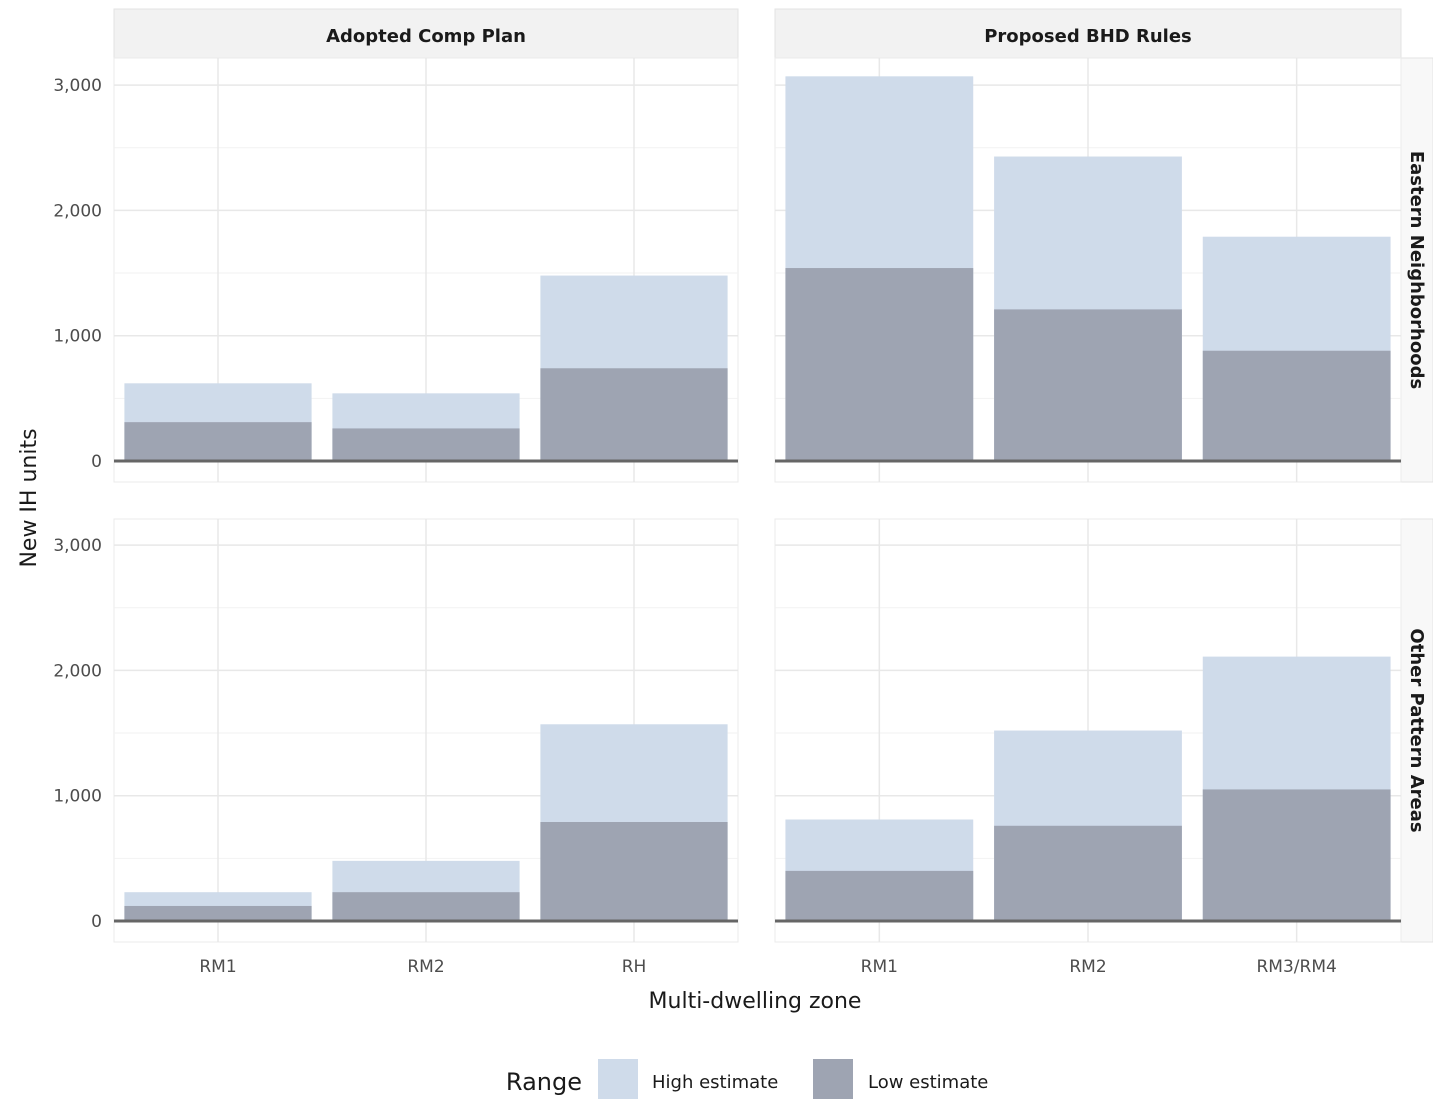  I want to click on row-strip-label: Other Pattern Areas, so click(1416, 730).